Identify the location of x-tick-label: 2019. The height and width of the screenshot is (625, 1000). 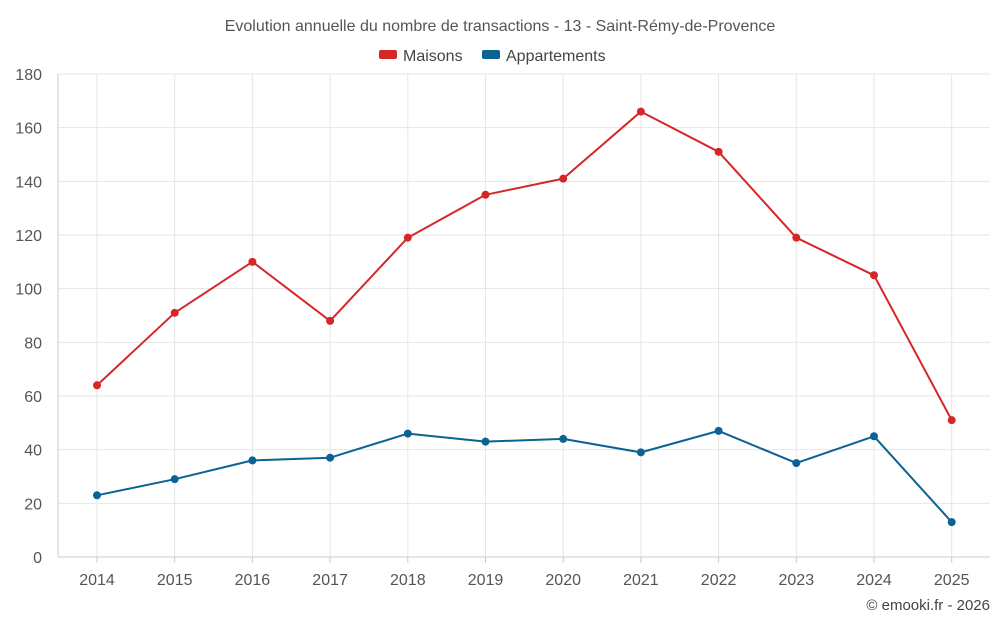
(486, 580).